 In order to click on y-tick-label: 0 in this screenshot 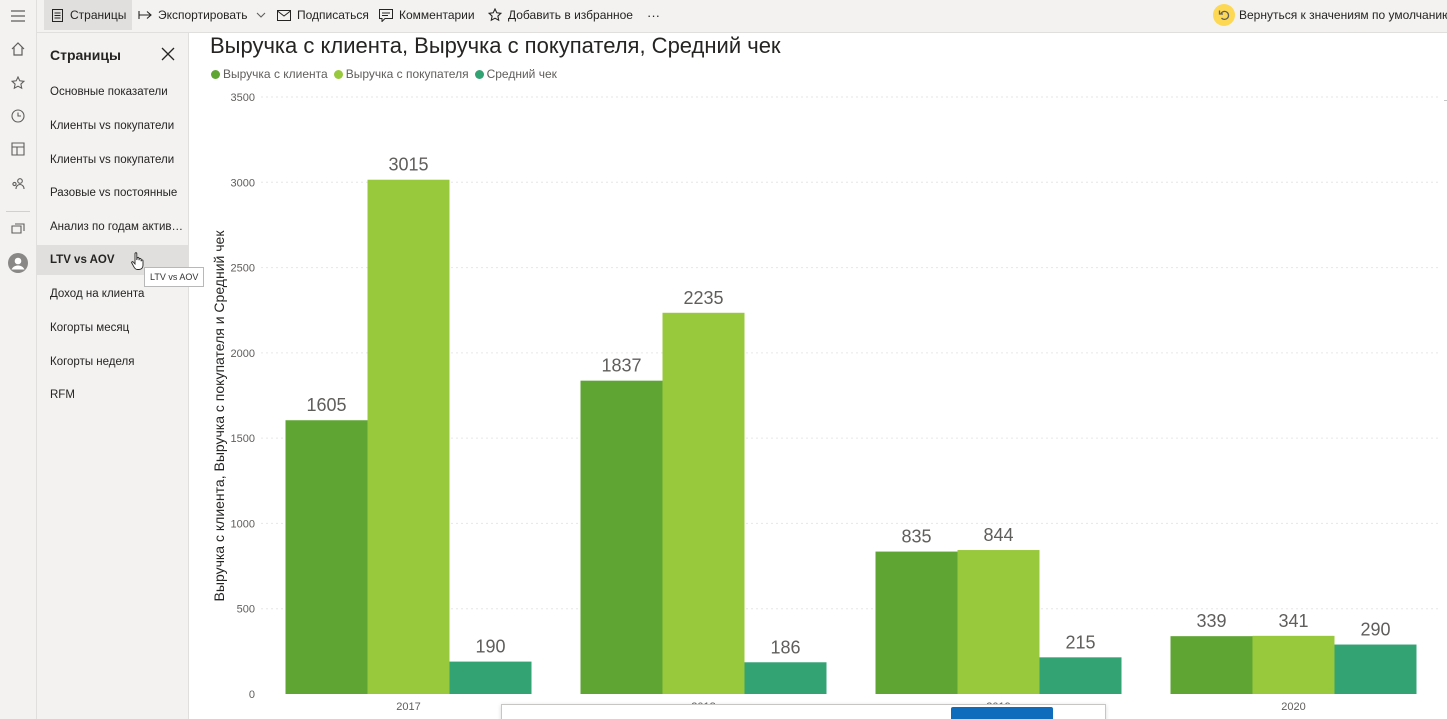, I will do `click(252, 695)`.